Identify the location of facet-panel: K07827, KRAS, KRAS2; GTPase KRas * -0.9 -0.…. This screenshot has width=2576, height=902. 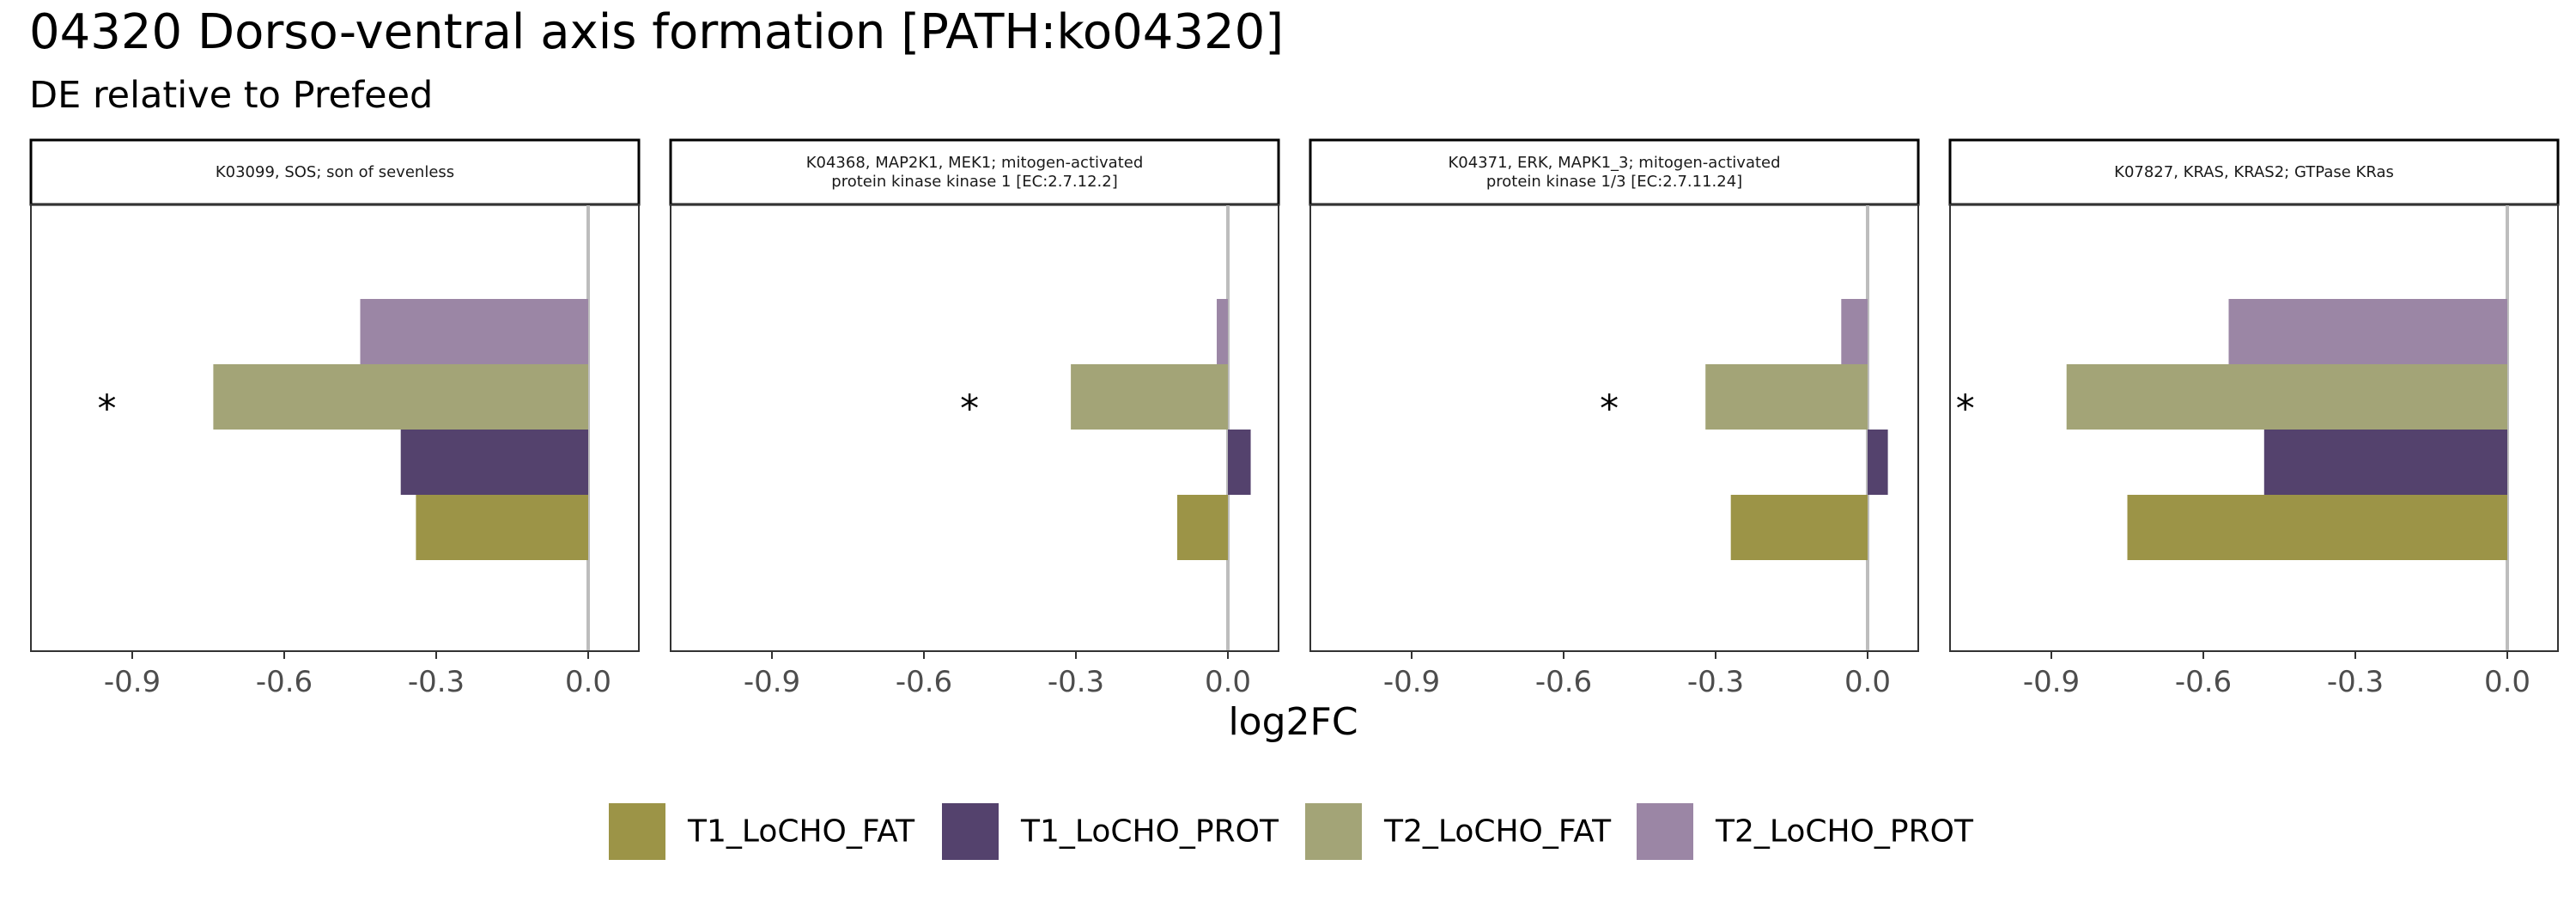
(2254, 418).